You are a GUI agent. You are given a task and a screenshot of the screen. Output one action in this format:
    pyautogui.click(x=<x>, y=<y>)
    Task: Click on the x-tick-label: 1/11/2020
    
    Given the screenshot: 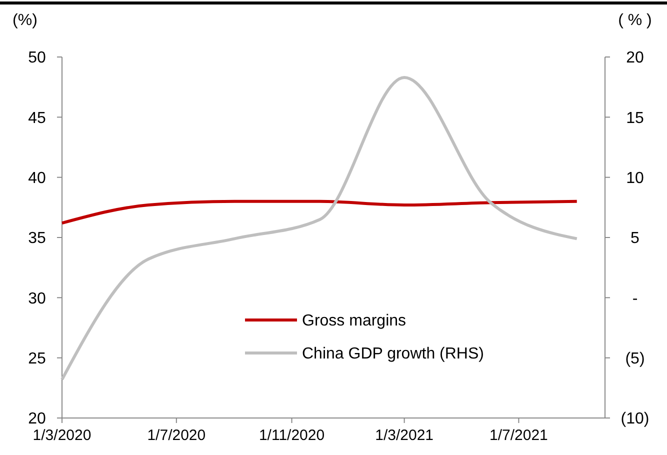 What is the action you would take?
    pyautogui.click(x=291, y=435)
    